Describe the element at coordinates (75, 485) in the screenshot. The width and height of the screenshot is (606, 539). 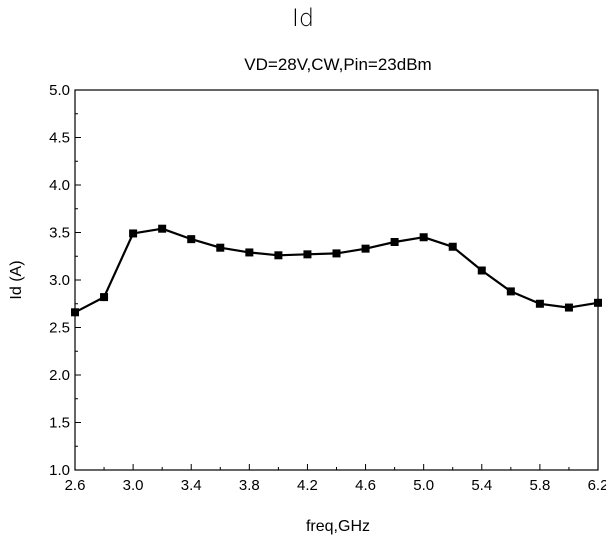
I see `x-tick-label: 2.6` at that location.